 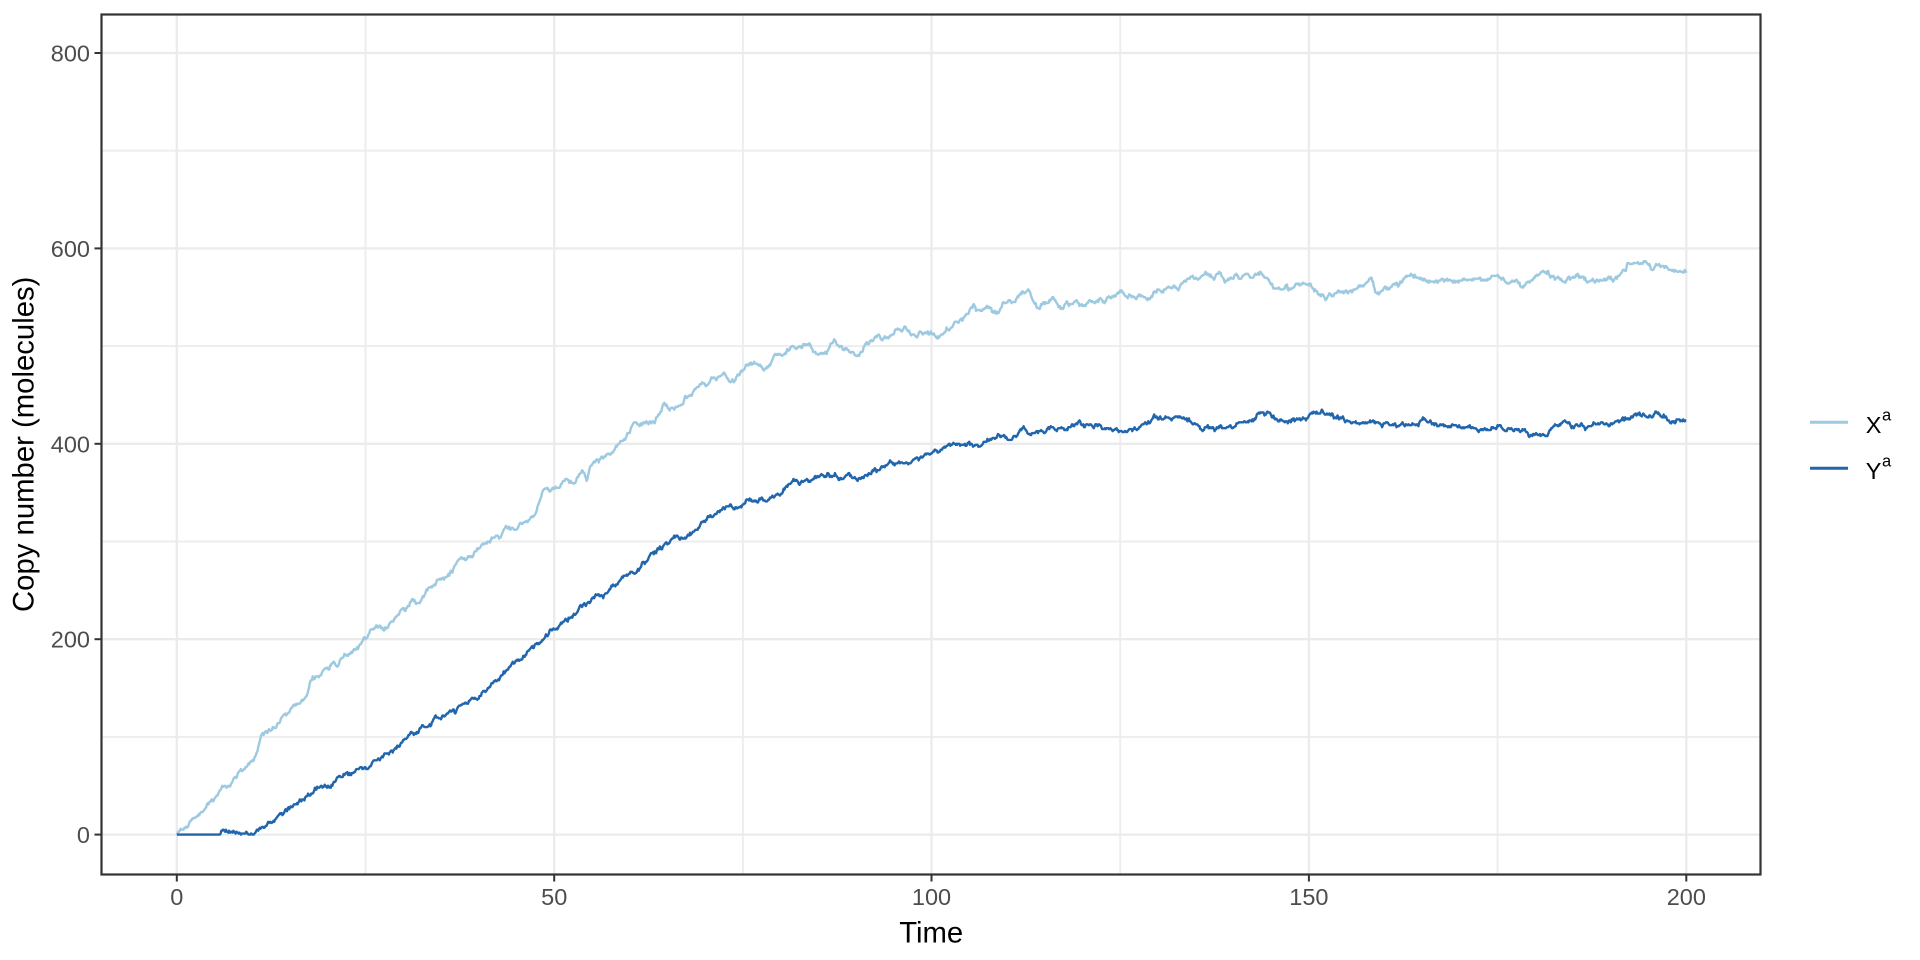 What do you see at coordinates (1874, 425) in the screenshot?
I see `svg-text: X` at bounding box center [1874, 425].